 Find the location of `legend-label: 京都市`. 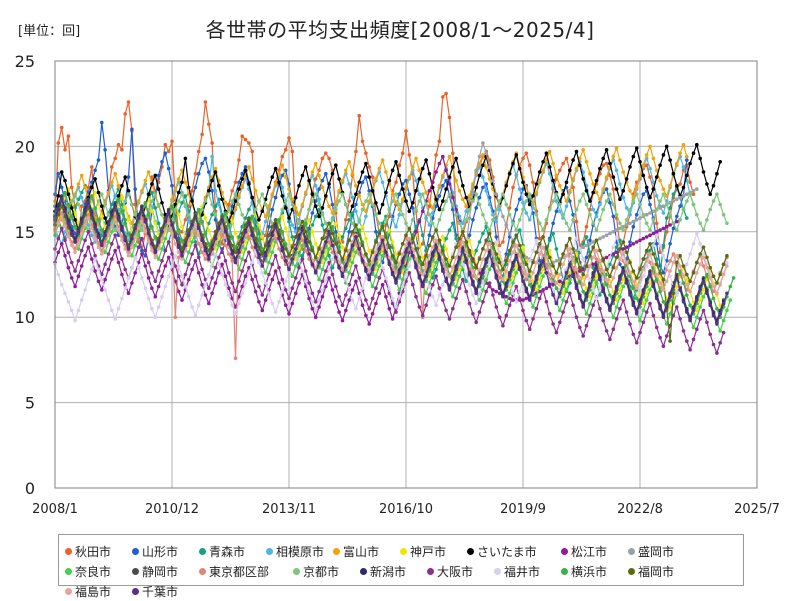

legend-label: 京都市 is located at coordinates (321, 571).